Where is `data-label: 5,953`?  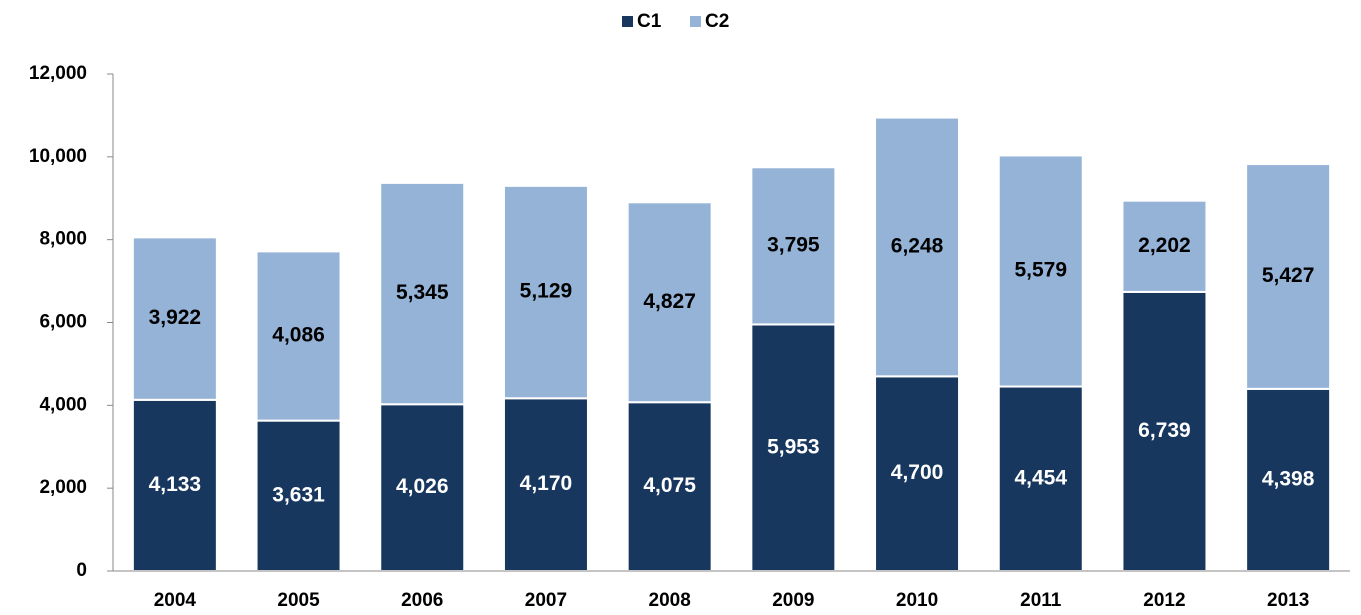
data-label: 5,953 is located at coordinates (793, 446).